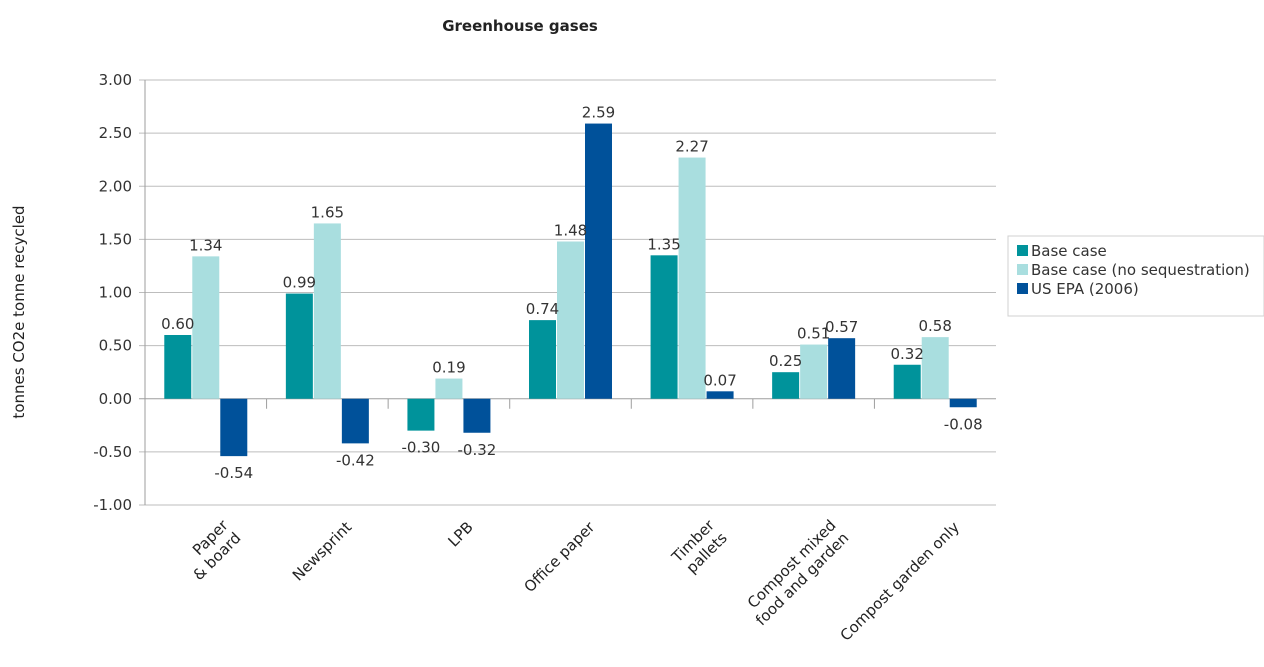  Describe the element at coordinates (115, 133) in the screenshot. I see `y-tick-label: 2.50` at that location.